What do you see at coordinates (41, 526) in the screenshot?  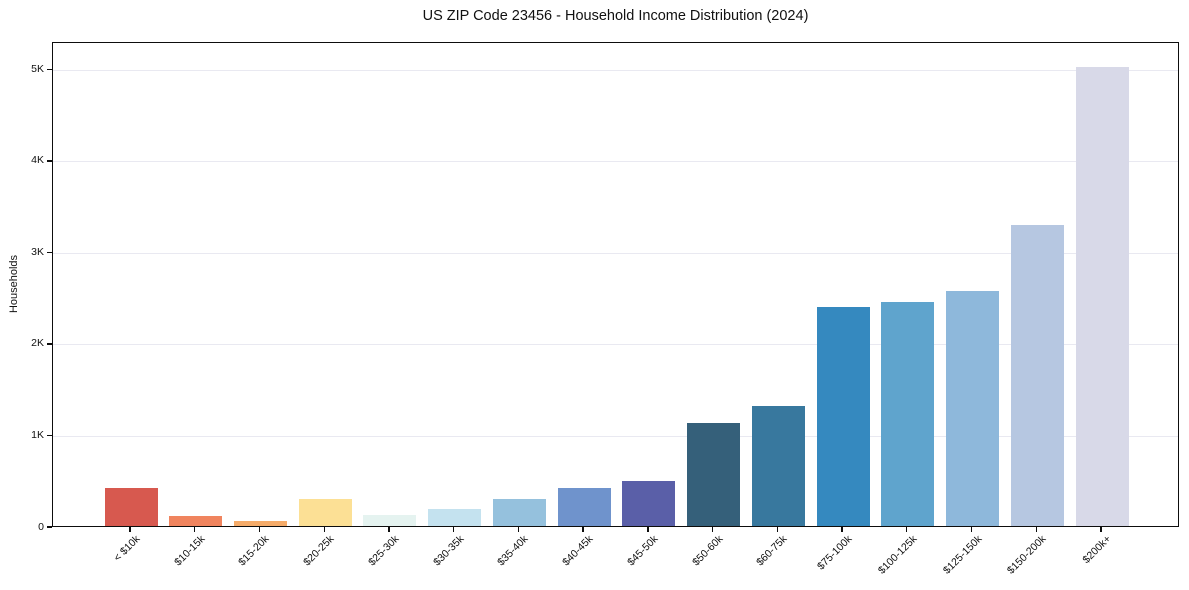 I see `y-tick-label: 0` at bounding box center [41, 526].